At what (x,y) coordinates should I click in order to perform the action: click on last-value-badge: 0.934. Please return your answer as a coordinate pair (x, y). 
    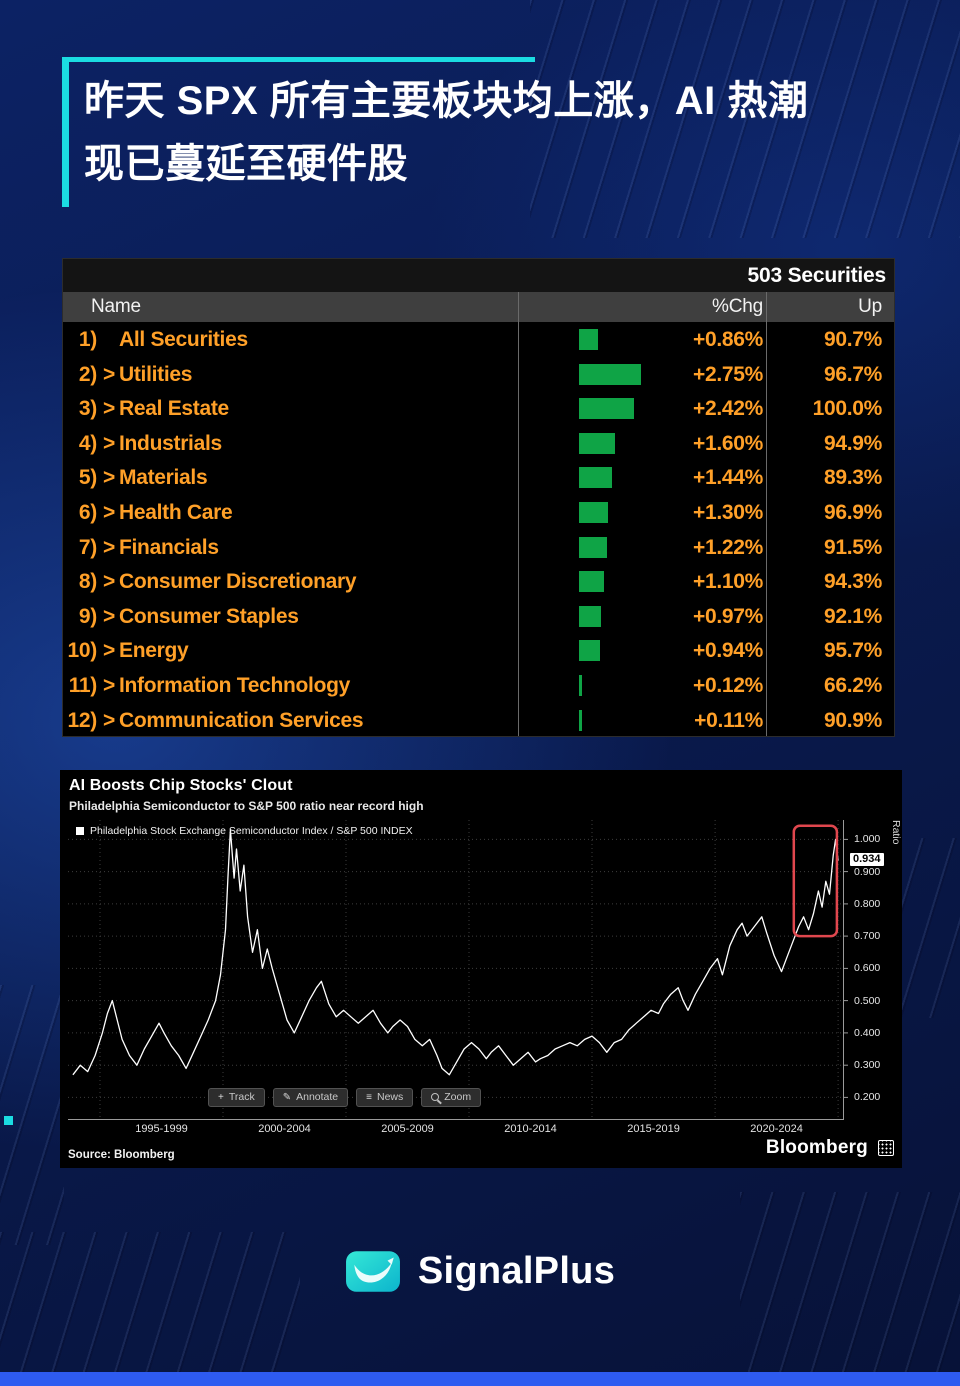
    Looking at the image, I should click on (867, 859).